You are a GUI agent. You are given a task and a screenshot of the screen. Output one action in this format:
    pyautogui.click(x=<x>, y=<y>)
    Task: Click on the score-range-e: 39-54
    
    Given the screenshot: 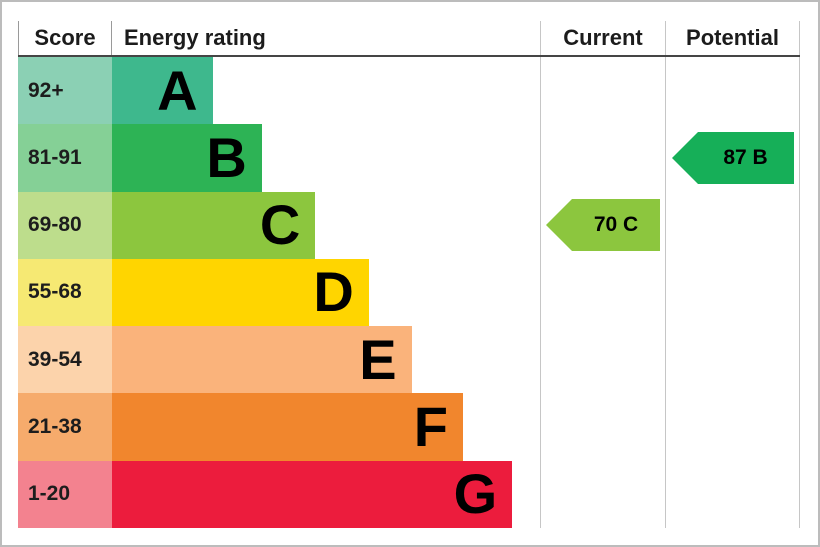 What is the action you would take?
    pyautogui.click(x=65, y=360)
    